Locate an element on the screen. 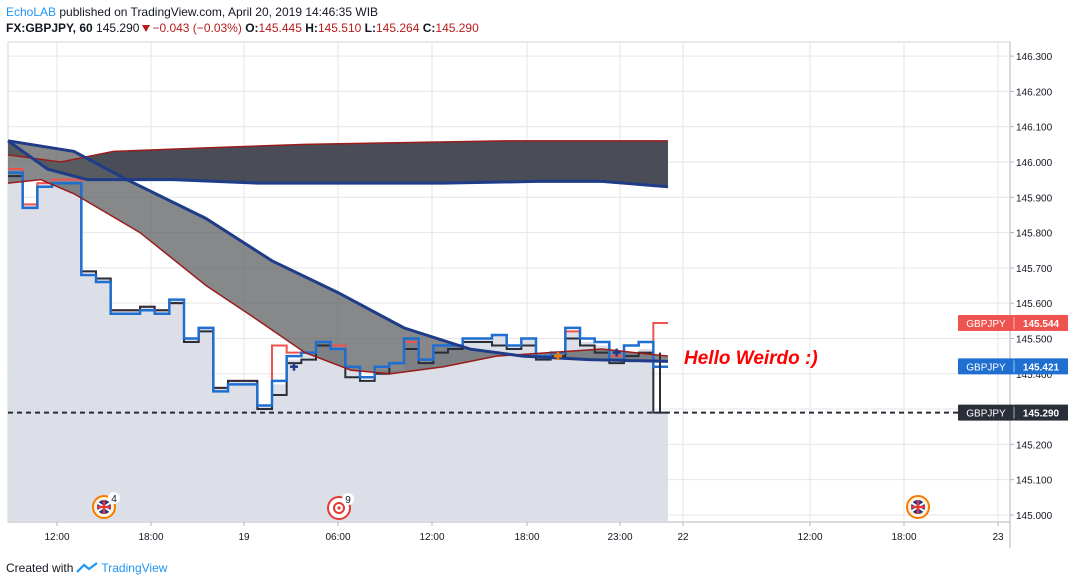 The height and width of the screenshot is (586, 1073). tradingview-logo-icon is located at coordinates (87, 567).